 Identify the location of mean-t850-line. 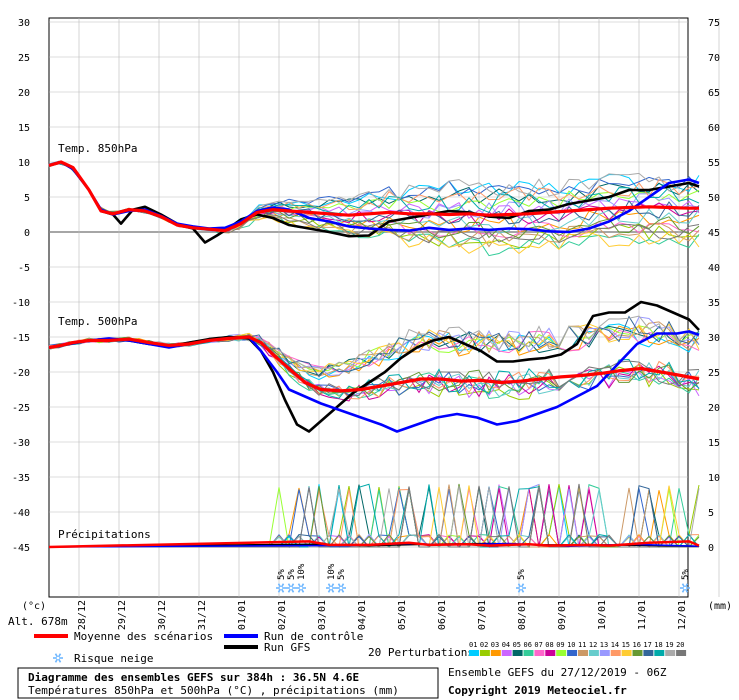
(373, 196).